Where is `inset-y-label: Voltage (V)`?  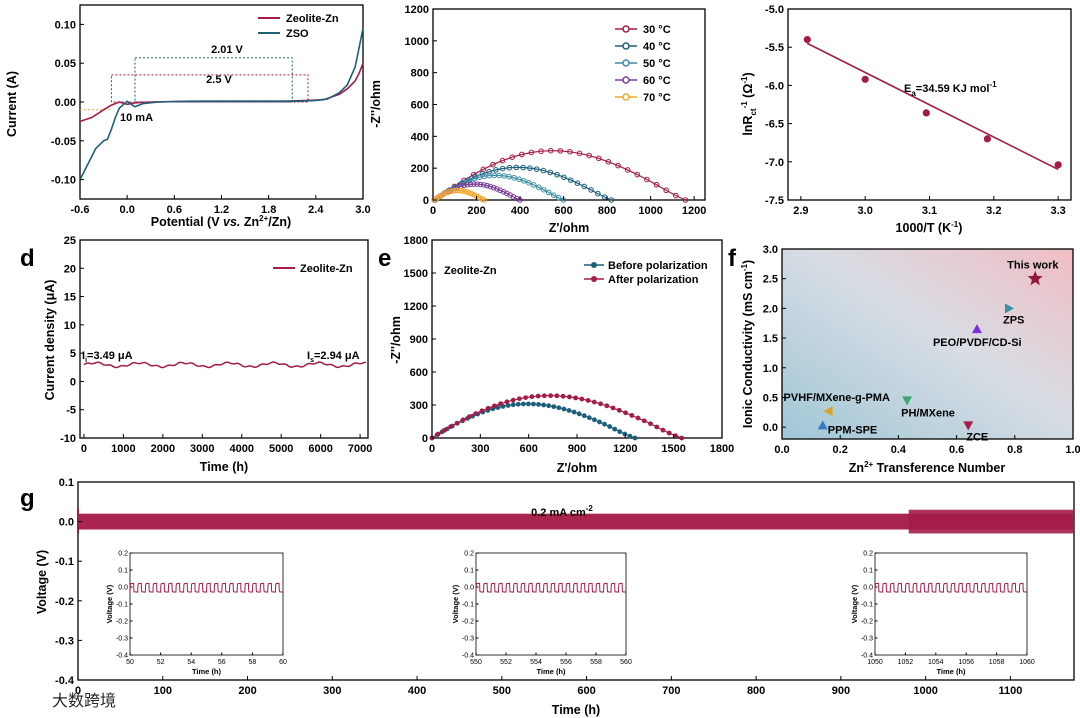
inset-y-label: Voltage (V) is located at coordinates (854, 603).